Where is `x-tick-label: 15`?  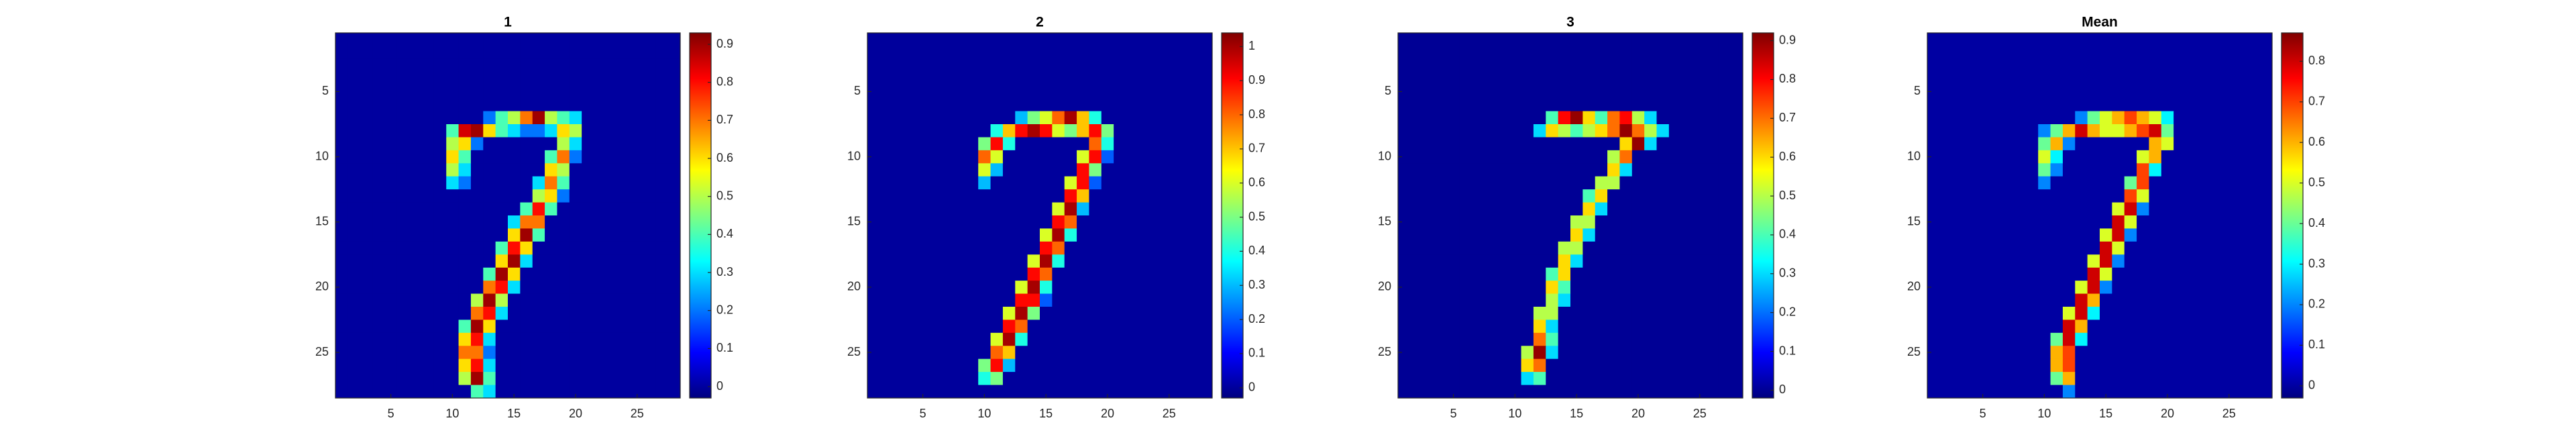
x-tick-label: 15 is located at coordinates (2105, 414).